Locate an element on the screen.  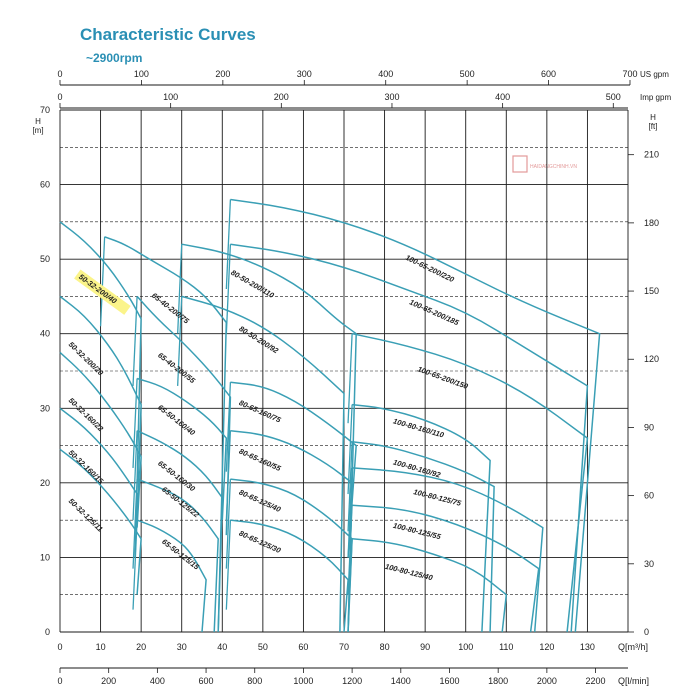
y-tick-label-m: 0 is located at coordinates (47, 632).